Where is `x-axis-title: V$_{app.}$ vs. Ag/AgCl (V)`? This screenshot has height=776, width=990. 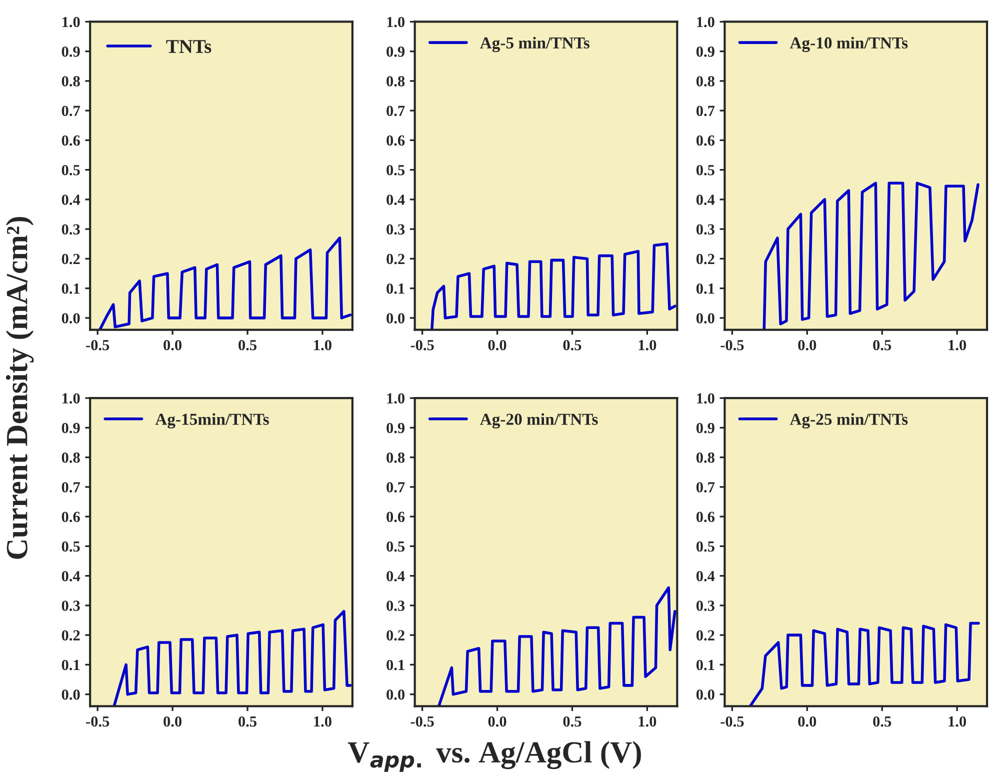
x-axis-title: V$_{app.}$ vs. Ag/AgCl (V) is located at coordinates (494, 756).